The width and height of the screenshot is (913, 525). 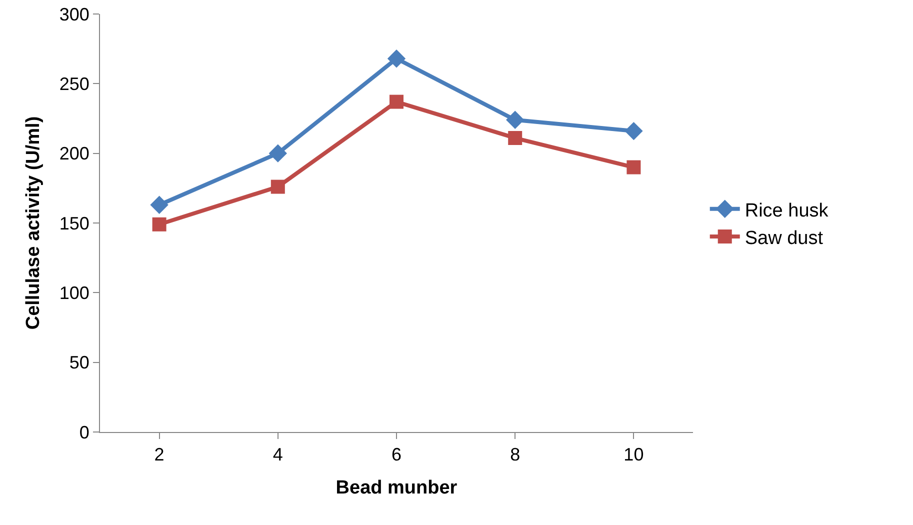 What do you see at coordinates (159, 454) in the screenshot?
I see `x-tick-label: 2` at bounding box center [159, 454].